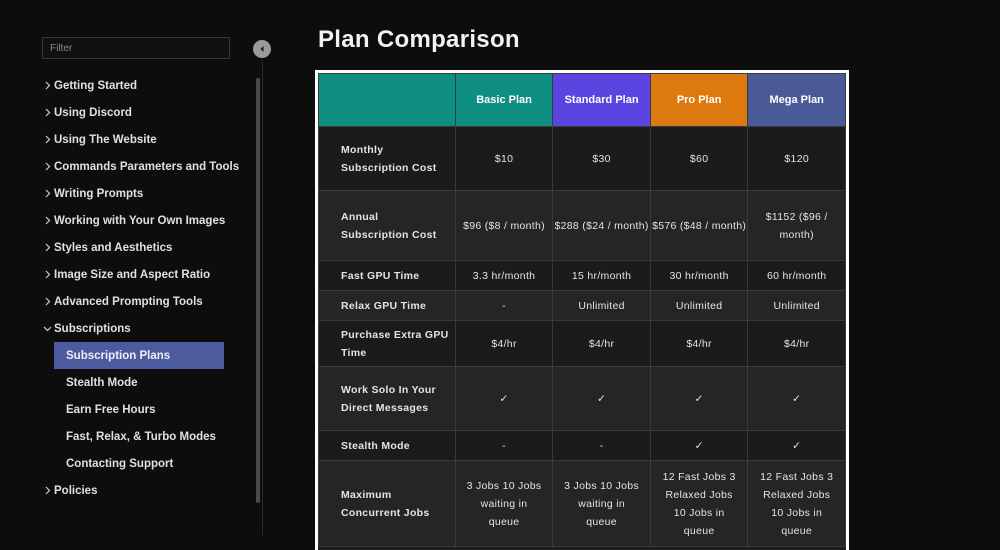  What do you see at coordinates (141, 382) in the screenshot?
I see `sidebar-item-stealth-mode: Stealth Mode` at bounding box center [141, 382].